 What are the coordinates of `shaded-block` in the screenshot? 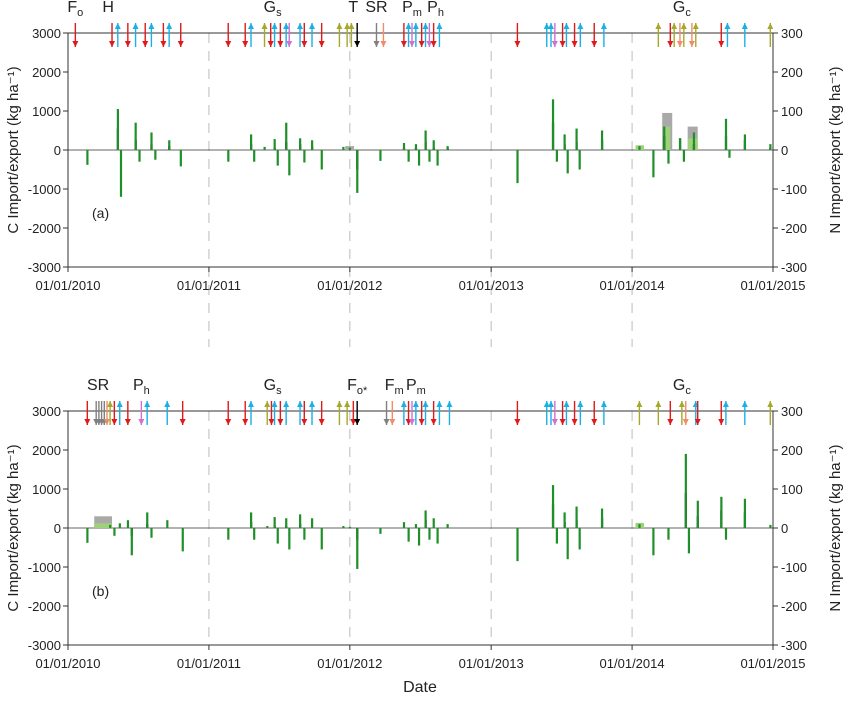 It's located at (668, 138).